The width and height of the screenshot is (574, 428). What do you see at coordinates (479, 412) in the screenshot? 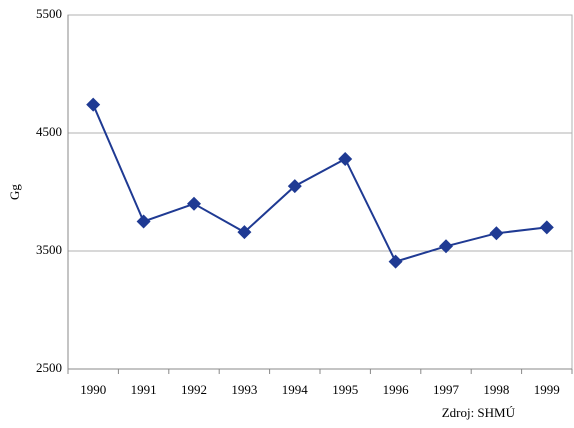
I see `source-note: Zdroj: SHMÚ` at bounding box center [479, 412].